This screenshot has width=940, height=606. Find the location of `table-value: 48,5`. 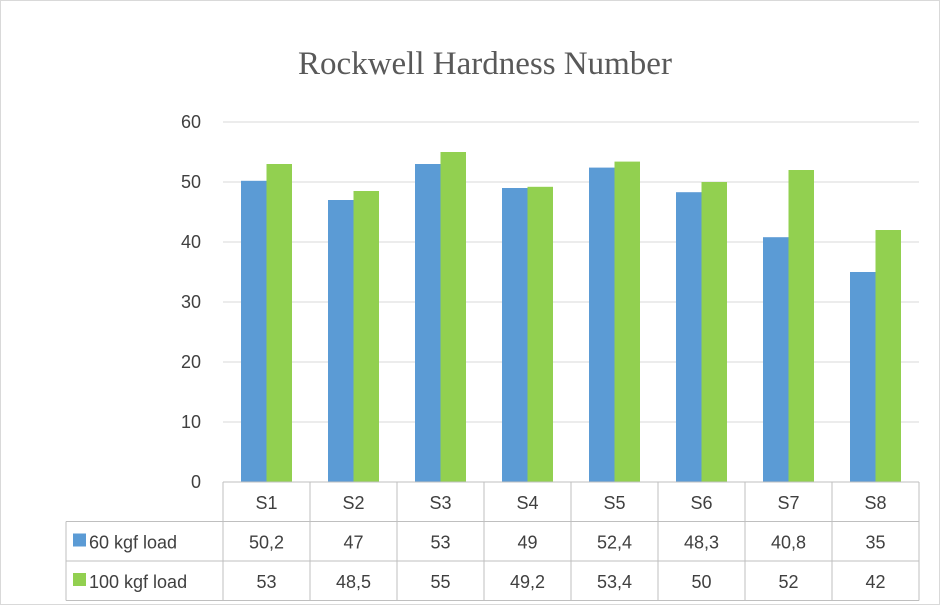

table-value: 48,5 is located at coordinates (353, 582).